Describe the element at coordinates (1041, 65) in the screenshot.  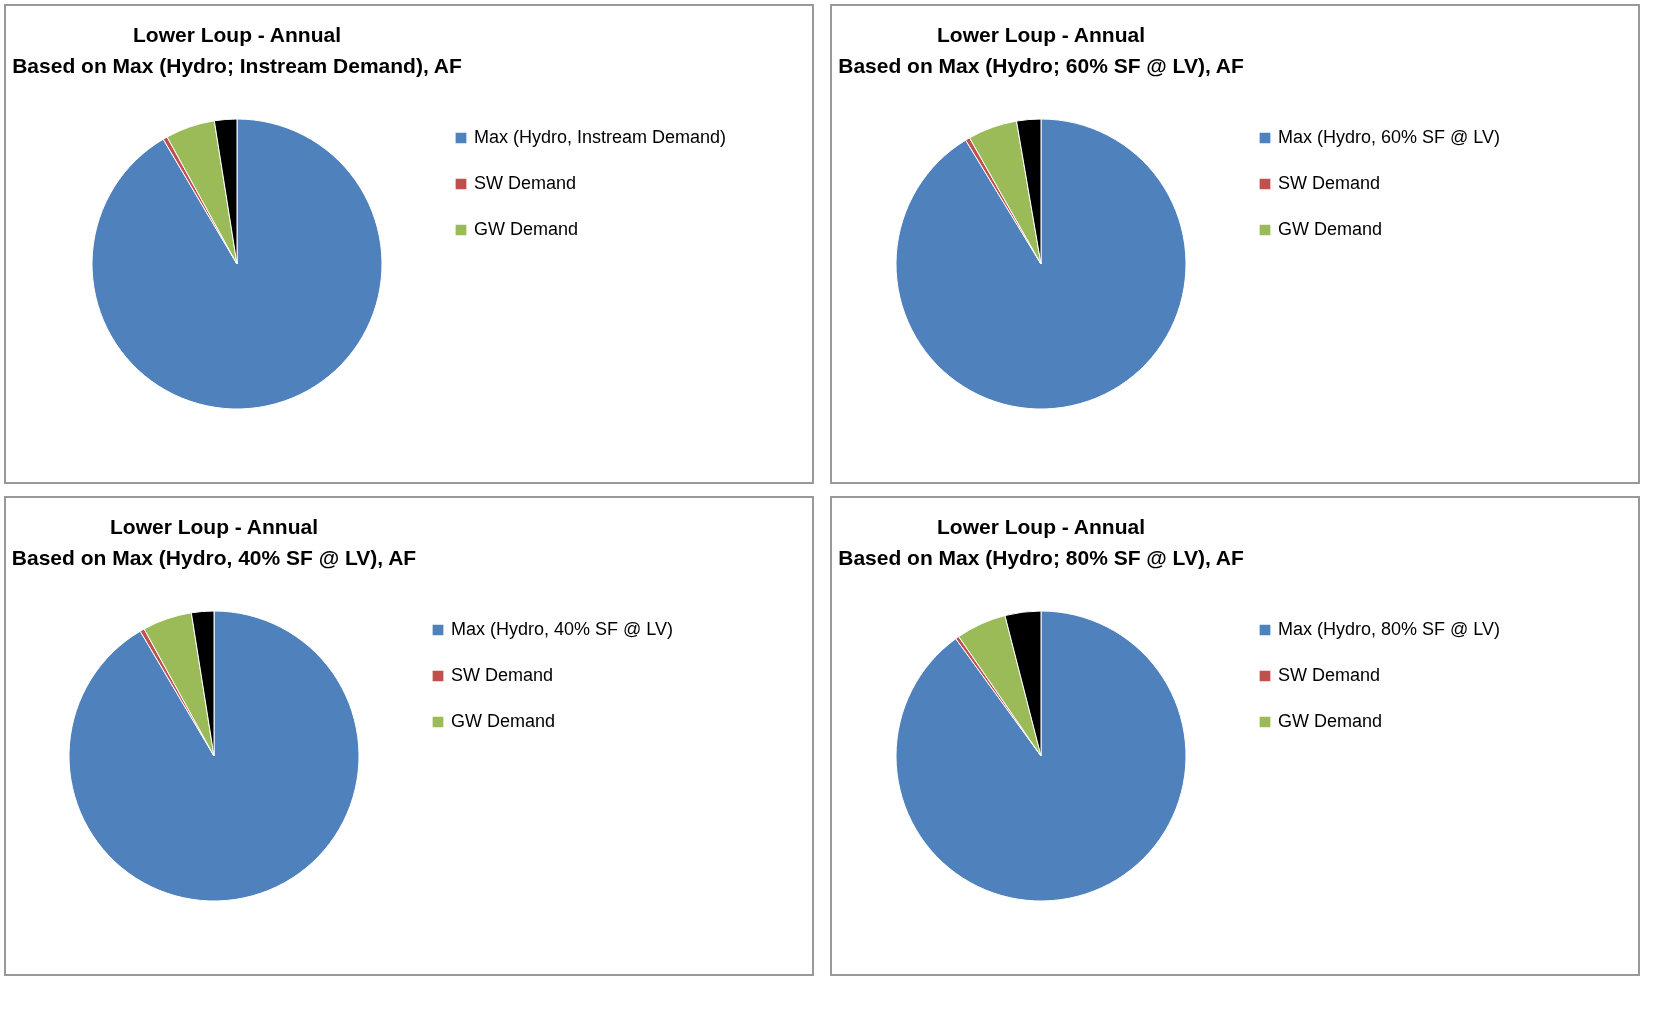
I see `chart-subtitle: Based on Max (Hydro; 60% SF @ LV), AF` at that location.